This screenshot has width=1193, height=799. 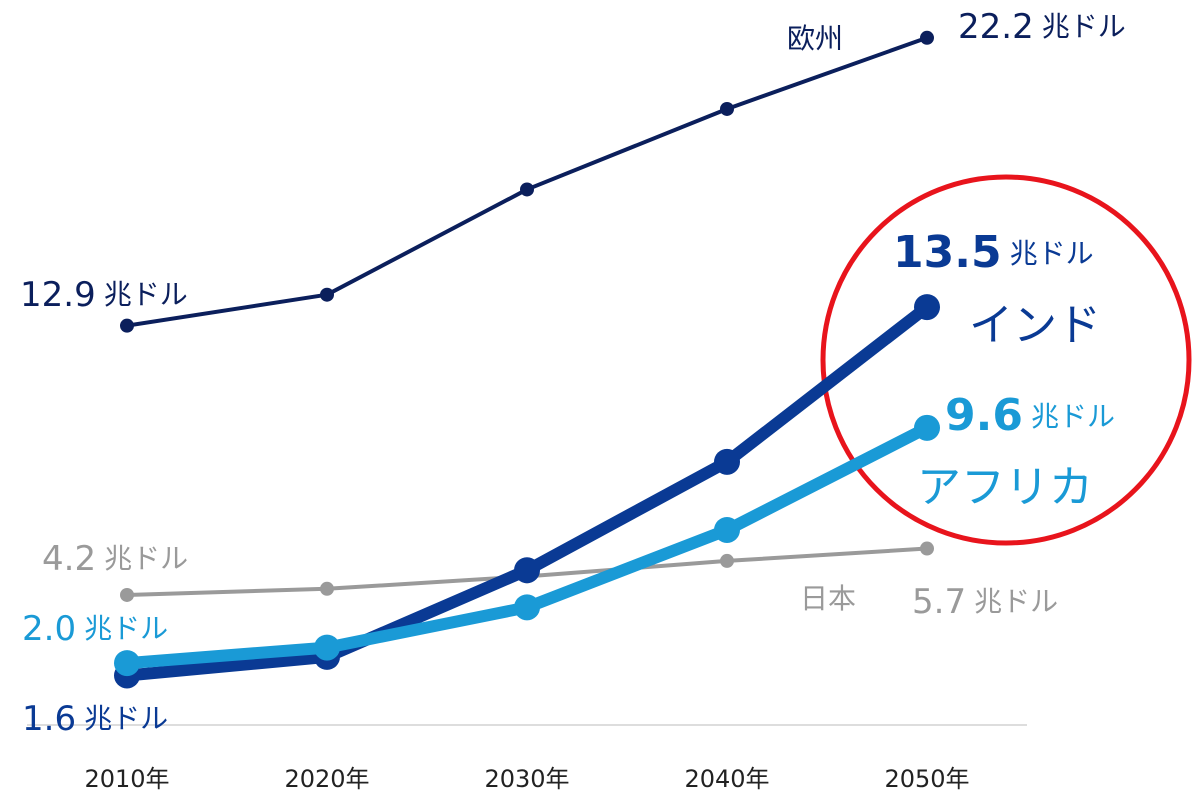 What do you see at coordinates (939, 602) in the screenshot?
I see `value-number: 5.7` at bounding box center [939, 602].